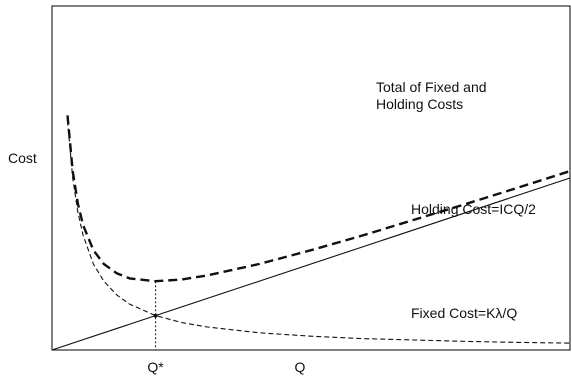 Image resolution: width=572 pixels, height=381 pixels. I want to click on x-axis-label: Q, so click(300, 367).